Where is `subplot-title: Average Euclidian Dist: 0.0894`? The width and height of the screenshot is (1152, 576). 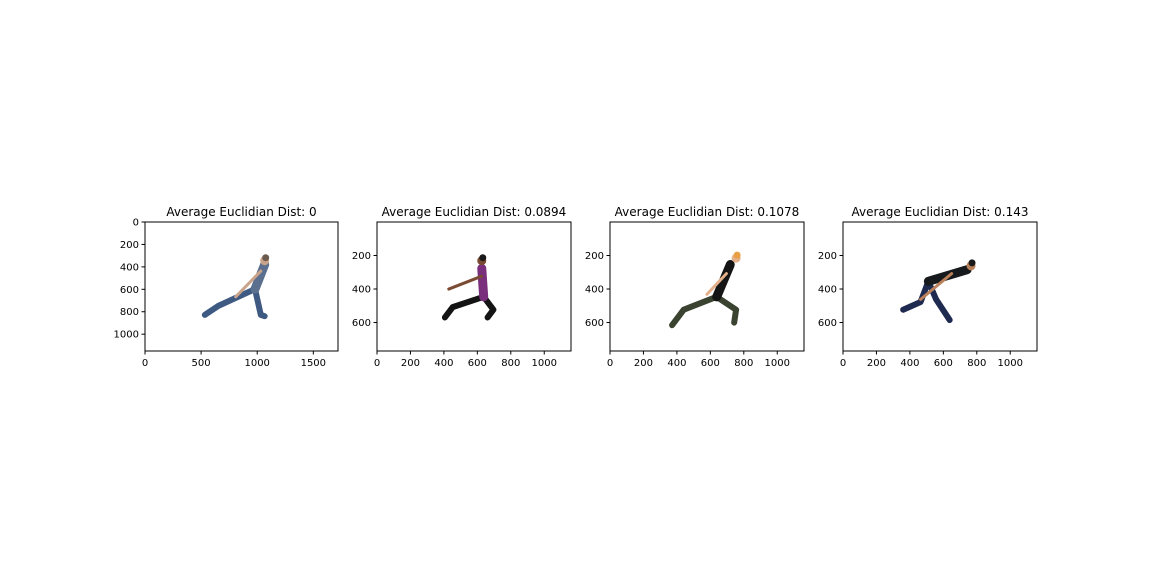 subplot-title: Average Euclidian Dist: 0.0894 is located at coordinates (474, 212).